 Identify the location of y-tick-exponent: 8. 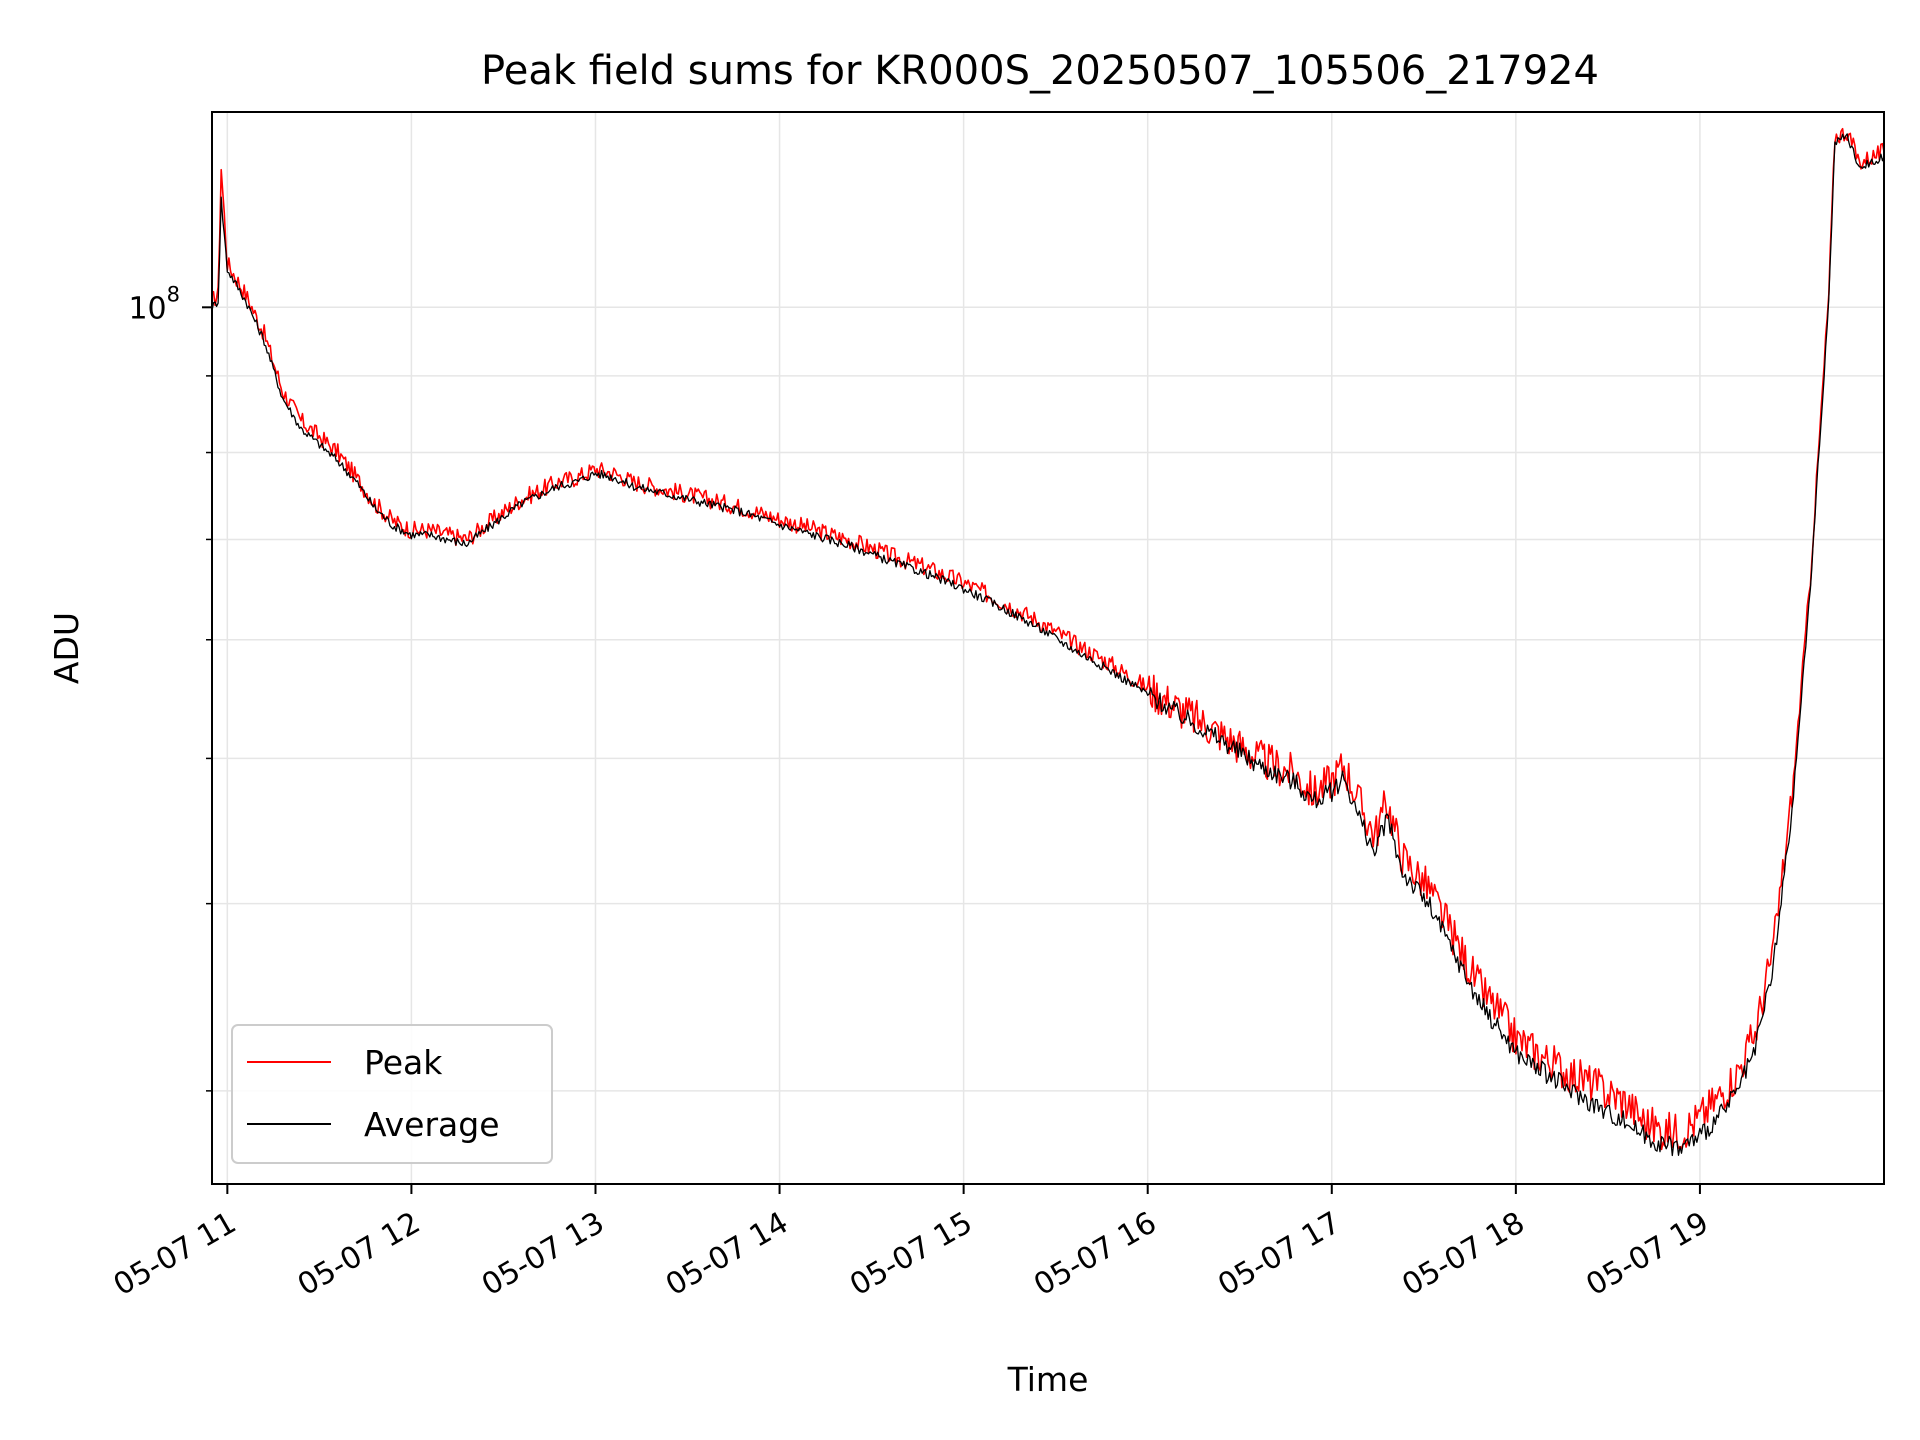
(173, 294).